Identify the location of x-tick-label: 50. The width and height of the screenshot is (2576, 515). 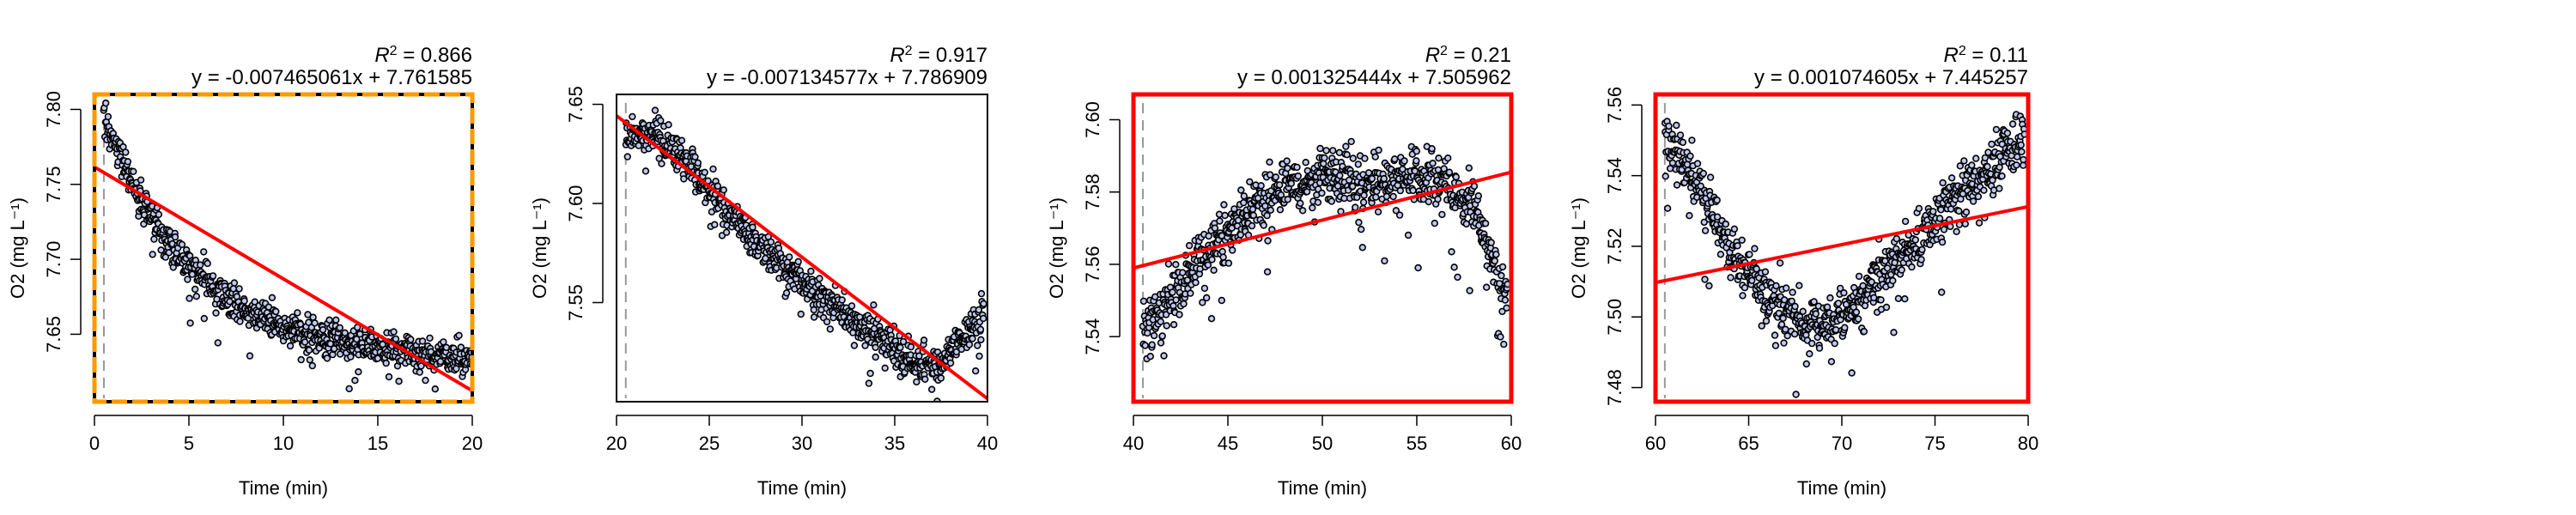
(1323, 443).